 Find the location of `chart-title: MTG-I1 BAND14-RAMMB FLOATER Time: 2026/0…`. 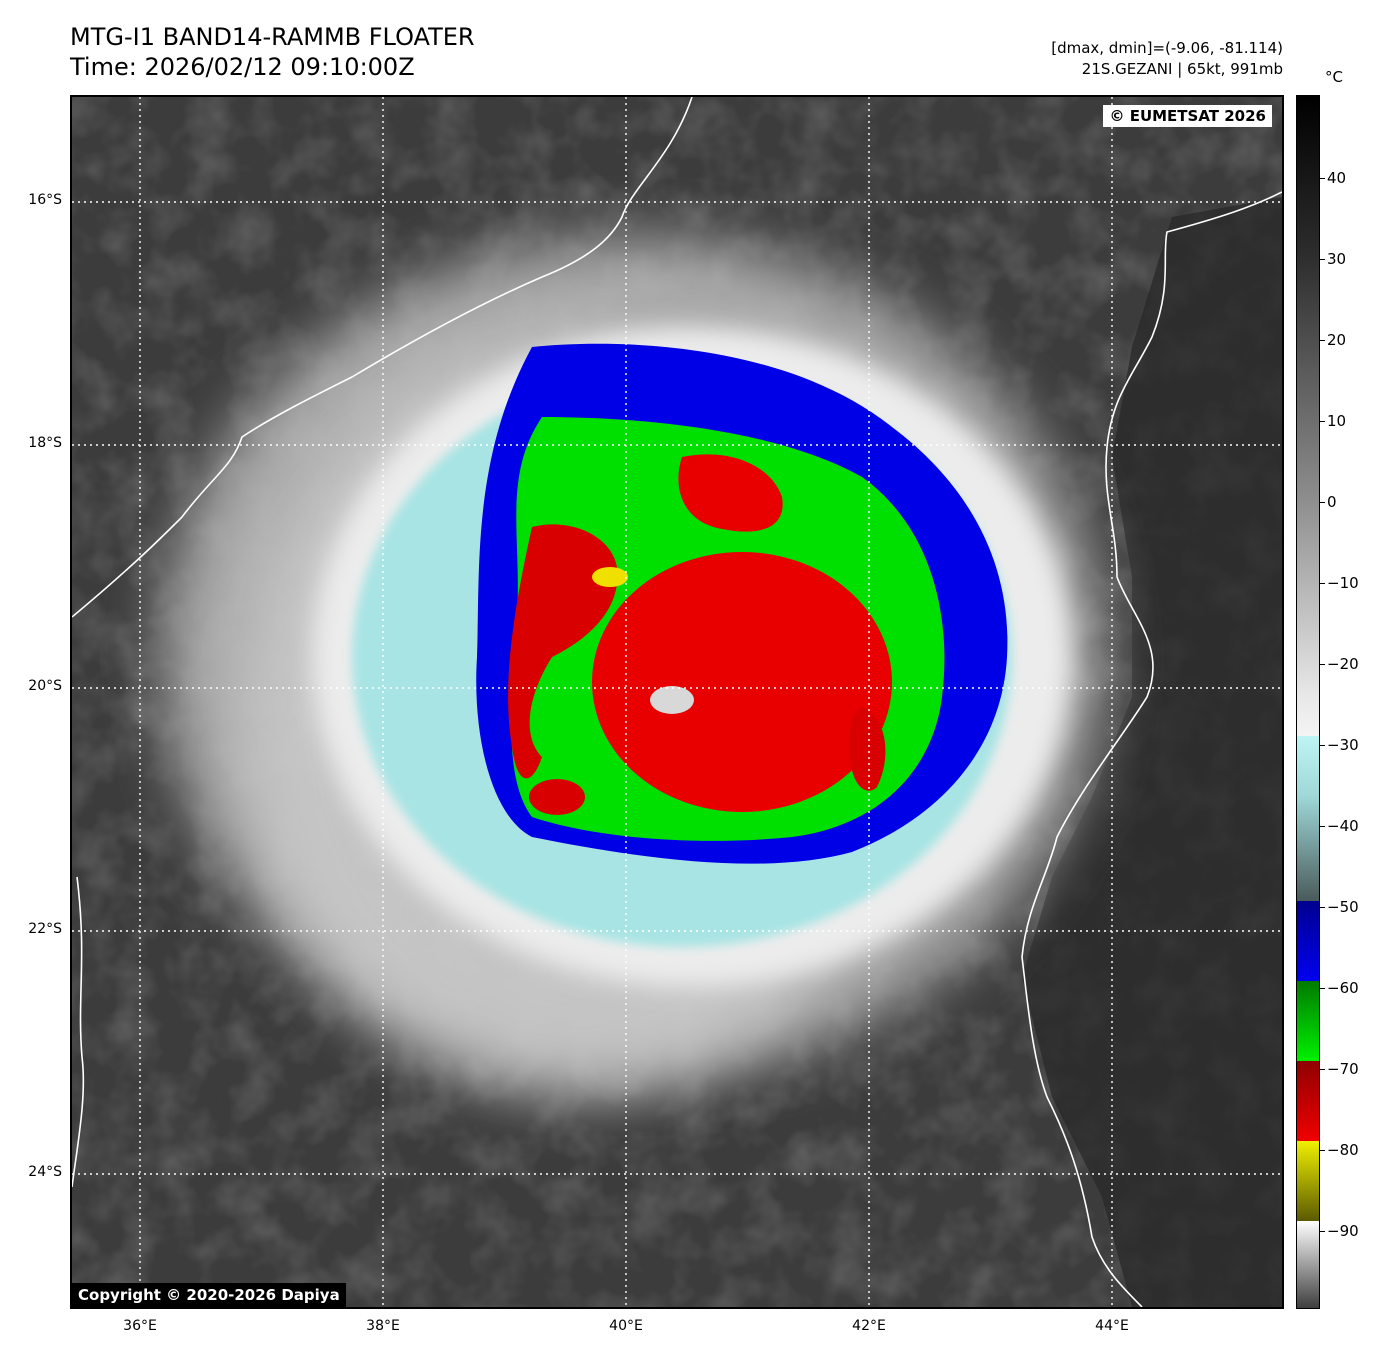

chart-title: MTG-I1 BAND14-RAMMB FLOATER Time: 2026/0… is located at coordinates (272, 52).